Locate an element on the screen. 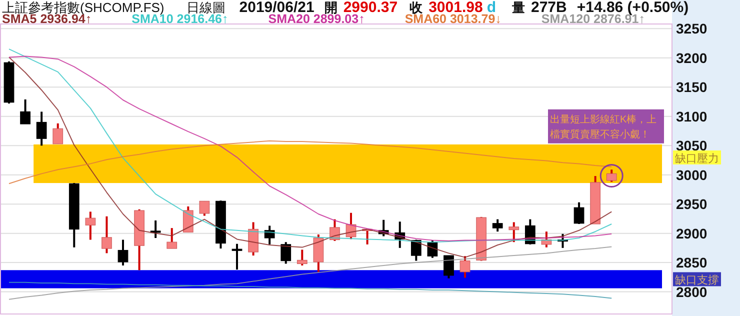 The width and height of the screenshot is (740, 316). y-tick-label: 2850 is located at coordinates (692, 262).